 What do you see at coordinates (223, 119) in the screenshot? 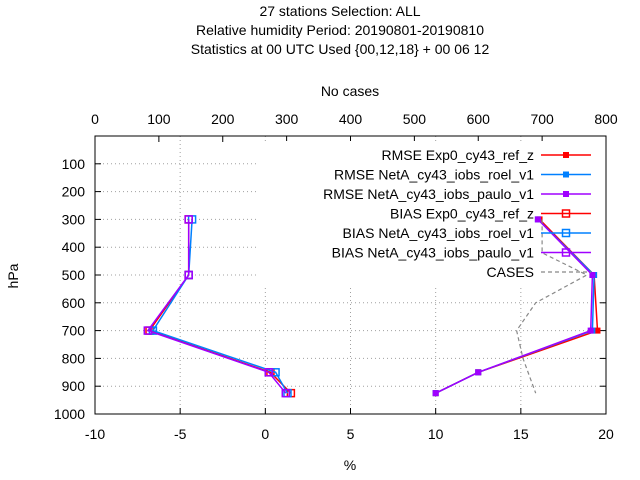
I see `x2-tick-label: 200` at bounding box center [223, 119].